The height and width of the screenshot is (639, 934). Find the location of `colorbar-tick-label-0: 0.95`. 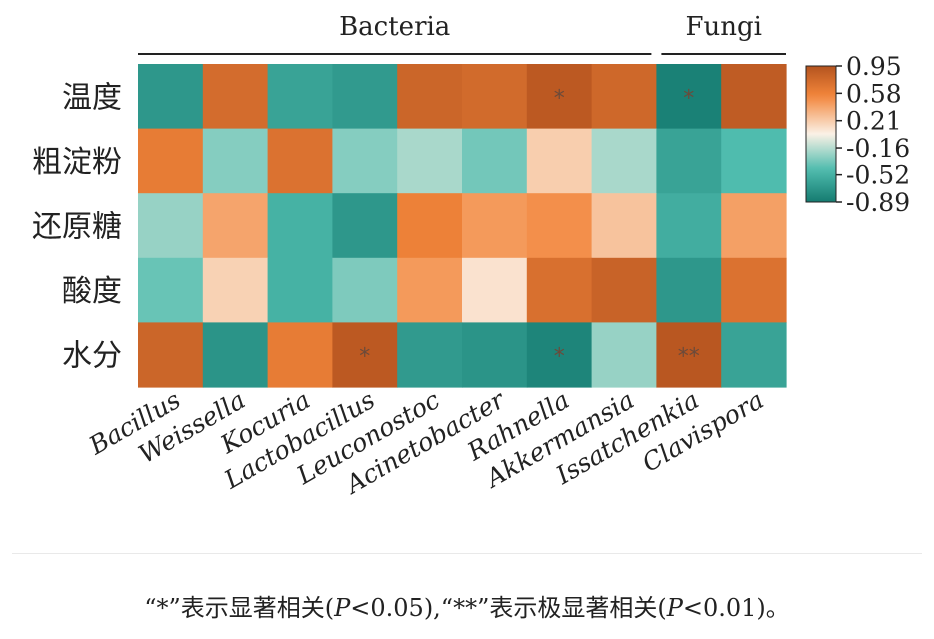

colorbar-tick-label-0: 0.95 is located at coordinates (874, 66).